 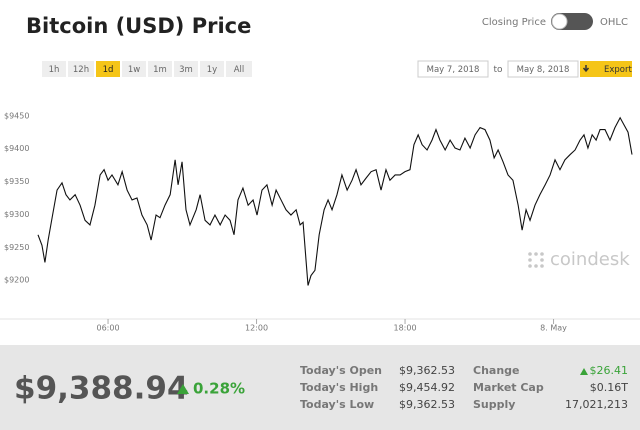 What do you see at coordinates (596, 404) in the screenshot?
I see `stat-value: 17,021,213` at bounding box center [596, 404].